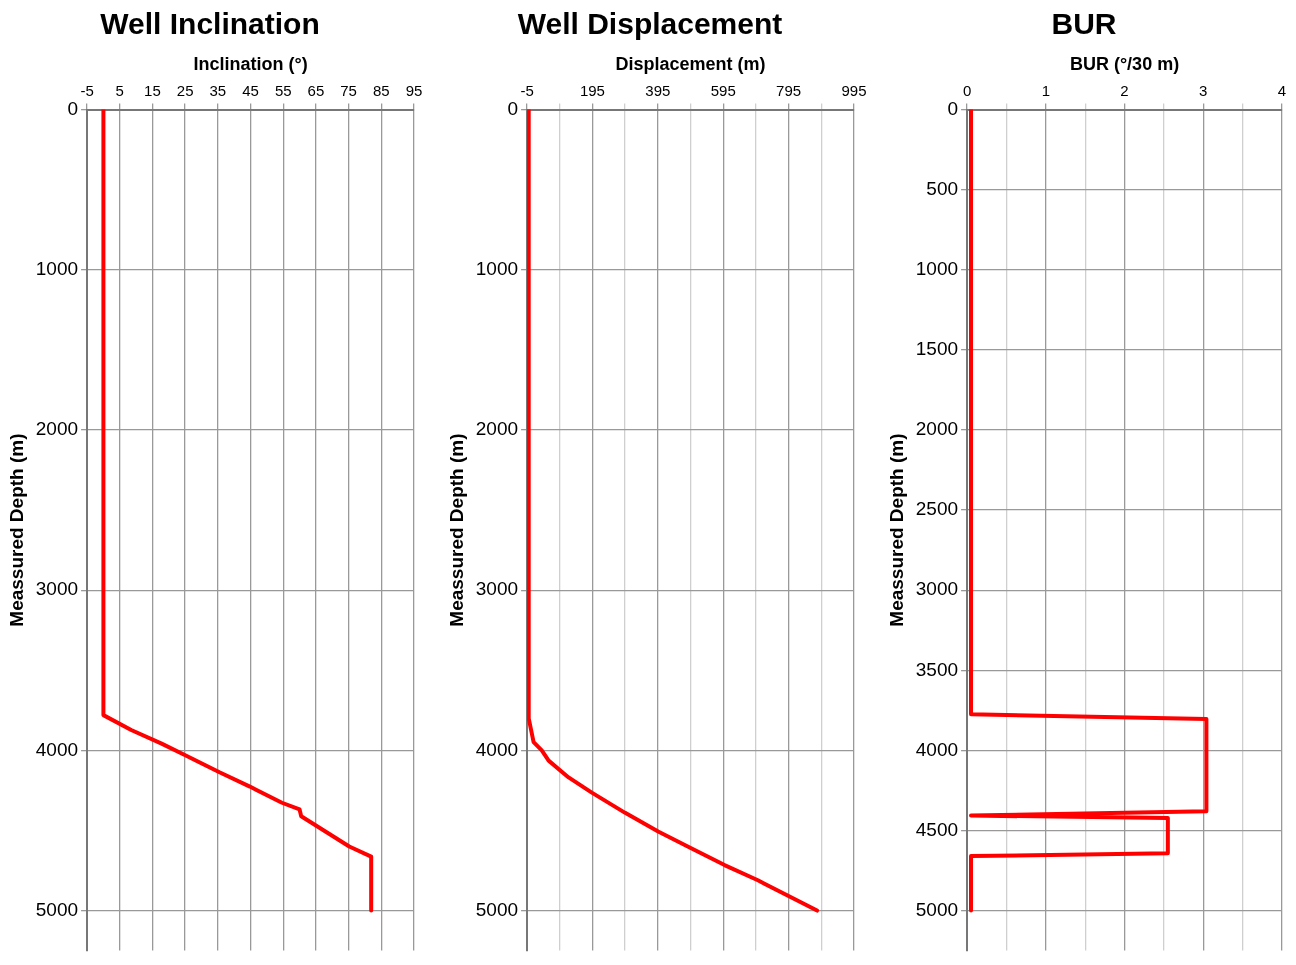 The width and height of the screenshot is (1296, 965). Describe the element at coordinates (1203, 90) in the screenshot. I see `x-tick-label: 3` at that location.